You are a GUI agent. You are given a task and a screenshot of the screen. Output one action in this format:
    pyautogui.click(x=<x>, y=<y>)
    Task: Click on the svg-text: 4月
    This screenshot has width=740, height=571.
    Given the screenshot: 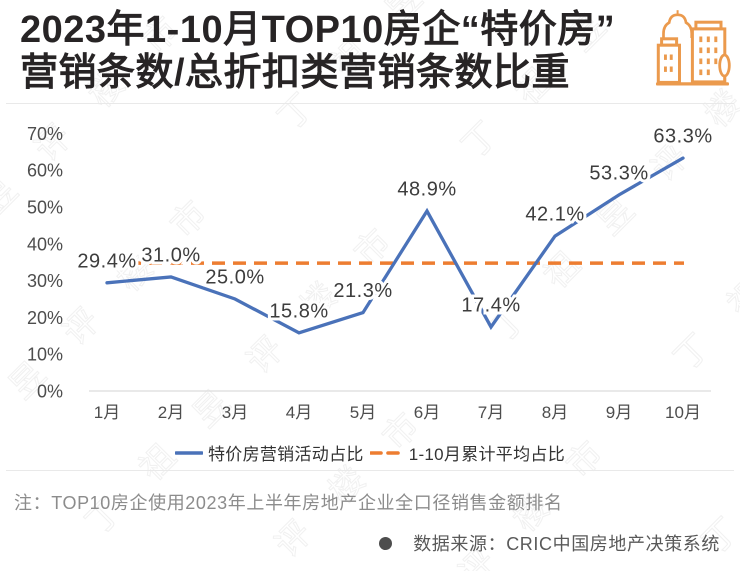 What is the action you would take?
    pyautogui.click(x=299, y=412)
    